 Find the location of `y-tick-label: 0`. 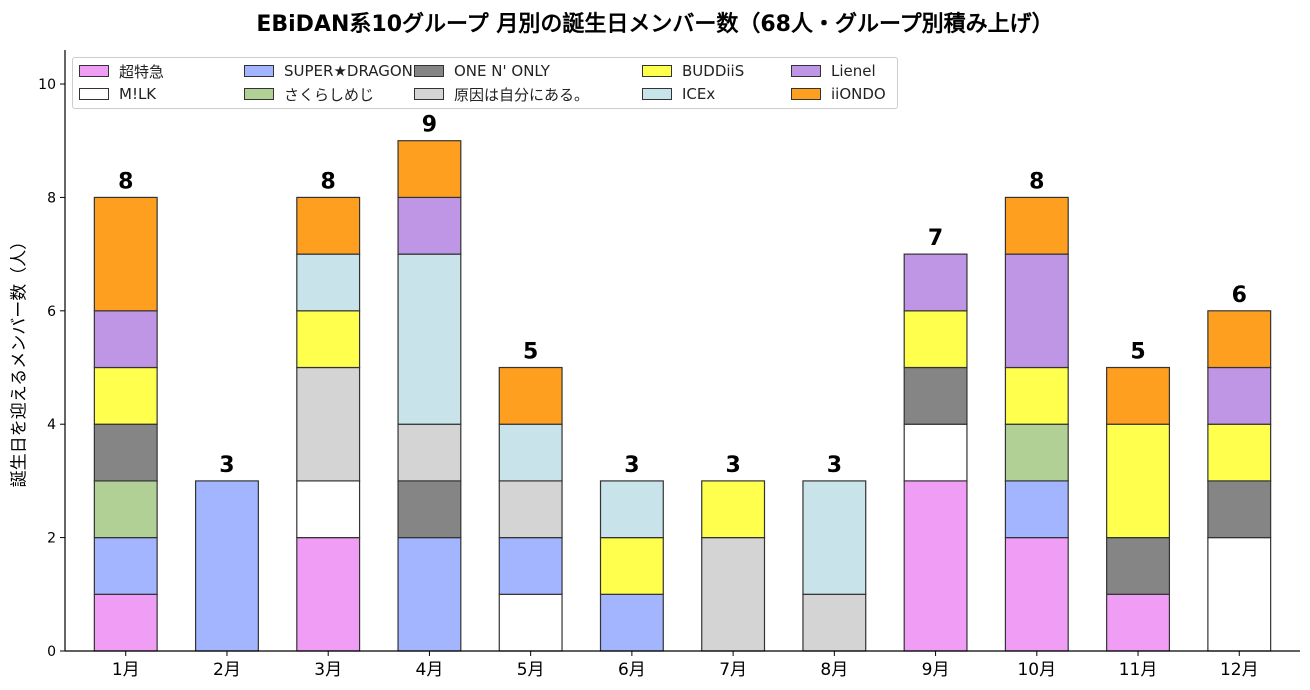

y-tick-label: 0 is located at coordinates (51, 652).